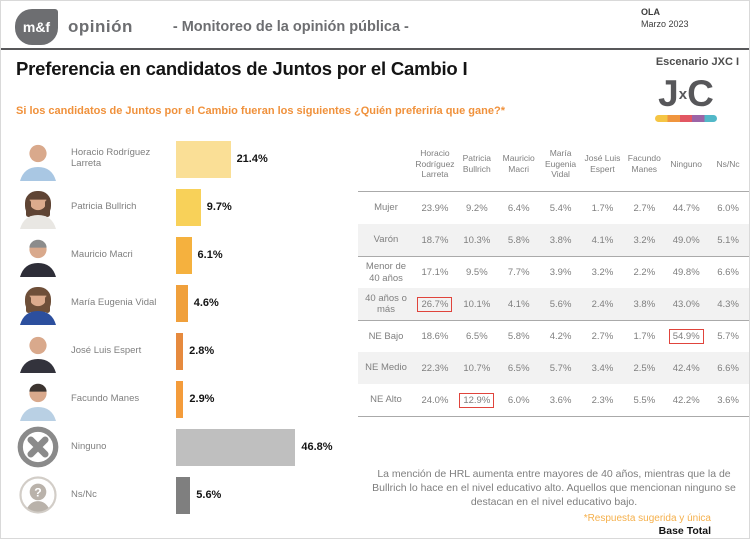 This screenshot has height=539, width=750. I want to click on table-cell: 3.8%, so click(560, 240).